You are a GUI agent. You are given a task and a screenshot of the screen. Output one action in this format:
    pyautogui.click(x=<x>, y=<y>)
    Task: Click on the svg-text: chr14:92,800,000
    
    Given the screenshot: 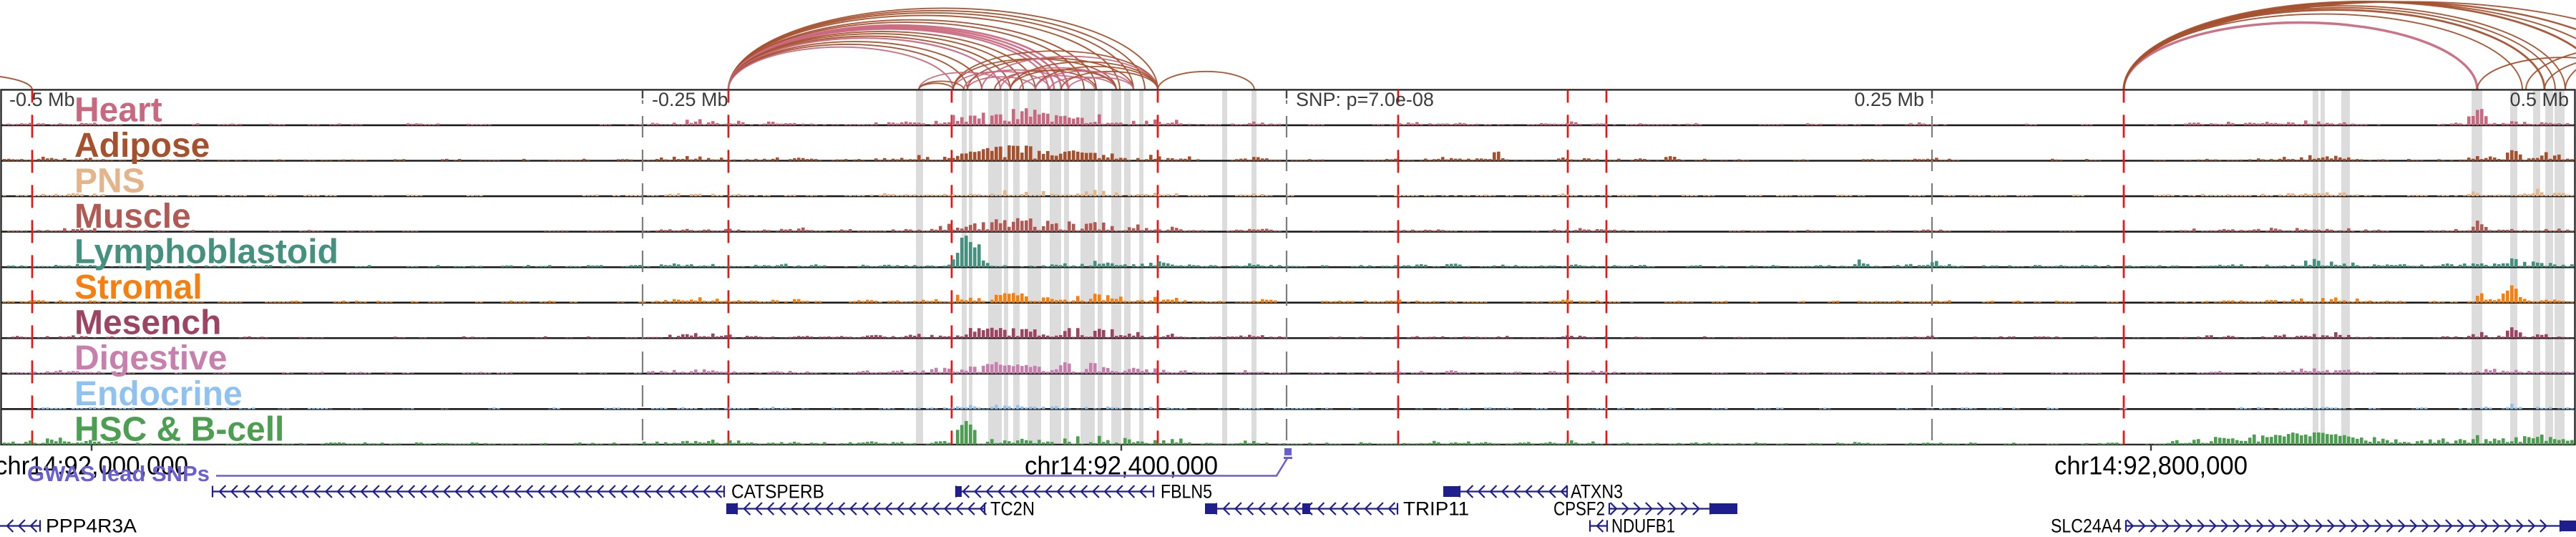 What is the action you would take?
    pyautogui.click(x=2151, y=465)
    